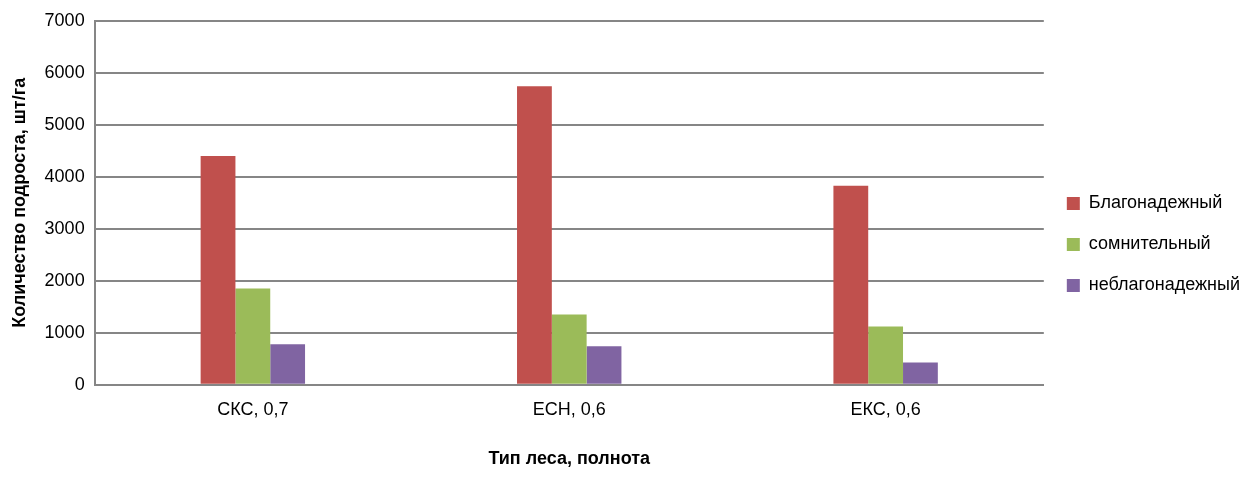 This screenshot has height=479, width=1260. I want to click on x-tick-label: СКС, 0,7, so click(253, 408).